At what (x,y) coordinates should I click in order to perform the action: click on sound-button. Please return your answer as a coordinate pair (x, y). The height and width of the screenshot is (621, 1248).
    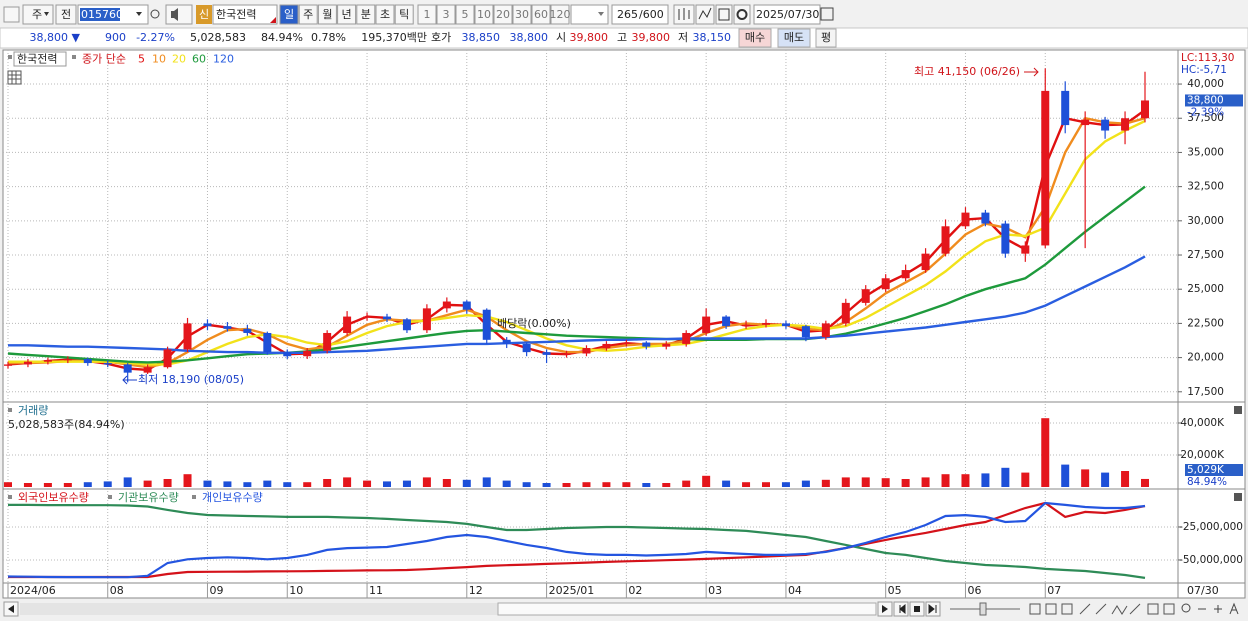
    Looking at the image, I should click on (179, 14).